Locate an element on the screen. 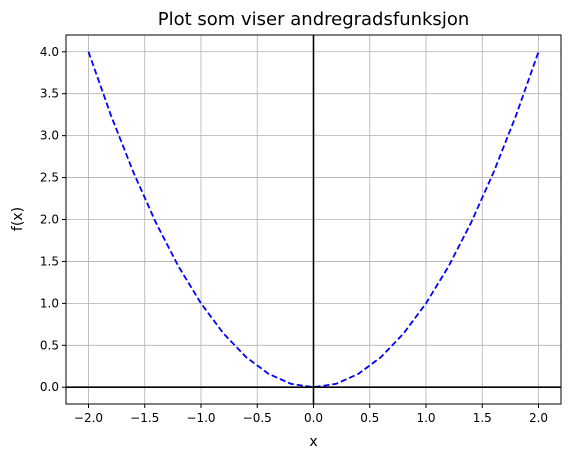 This screenshot has width=571, height=461. y-tick-label: 2.5 is located at coordinates (49, 178).